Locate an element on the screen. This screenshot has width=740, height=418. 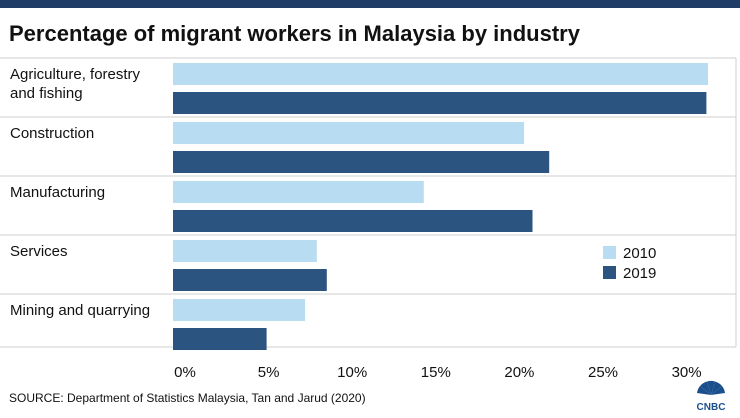
logo-wordmark: CNBC is located at coordinates (711, 407).